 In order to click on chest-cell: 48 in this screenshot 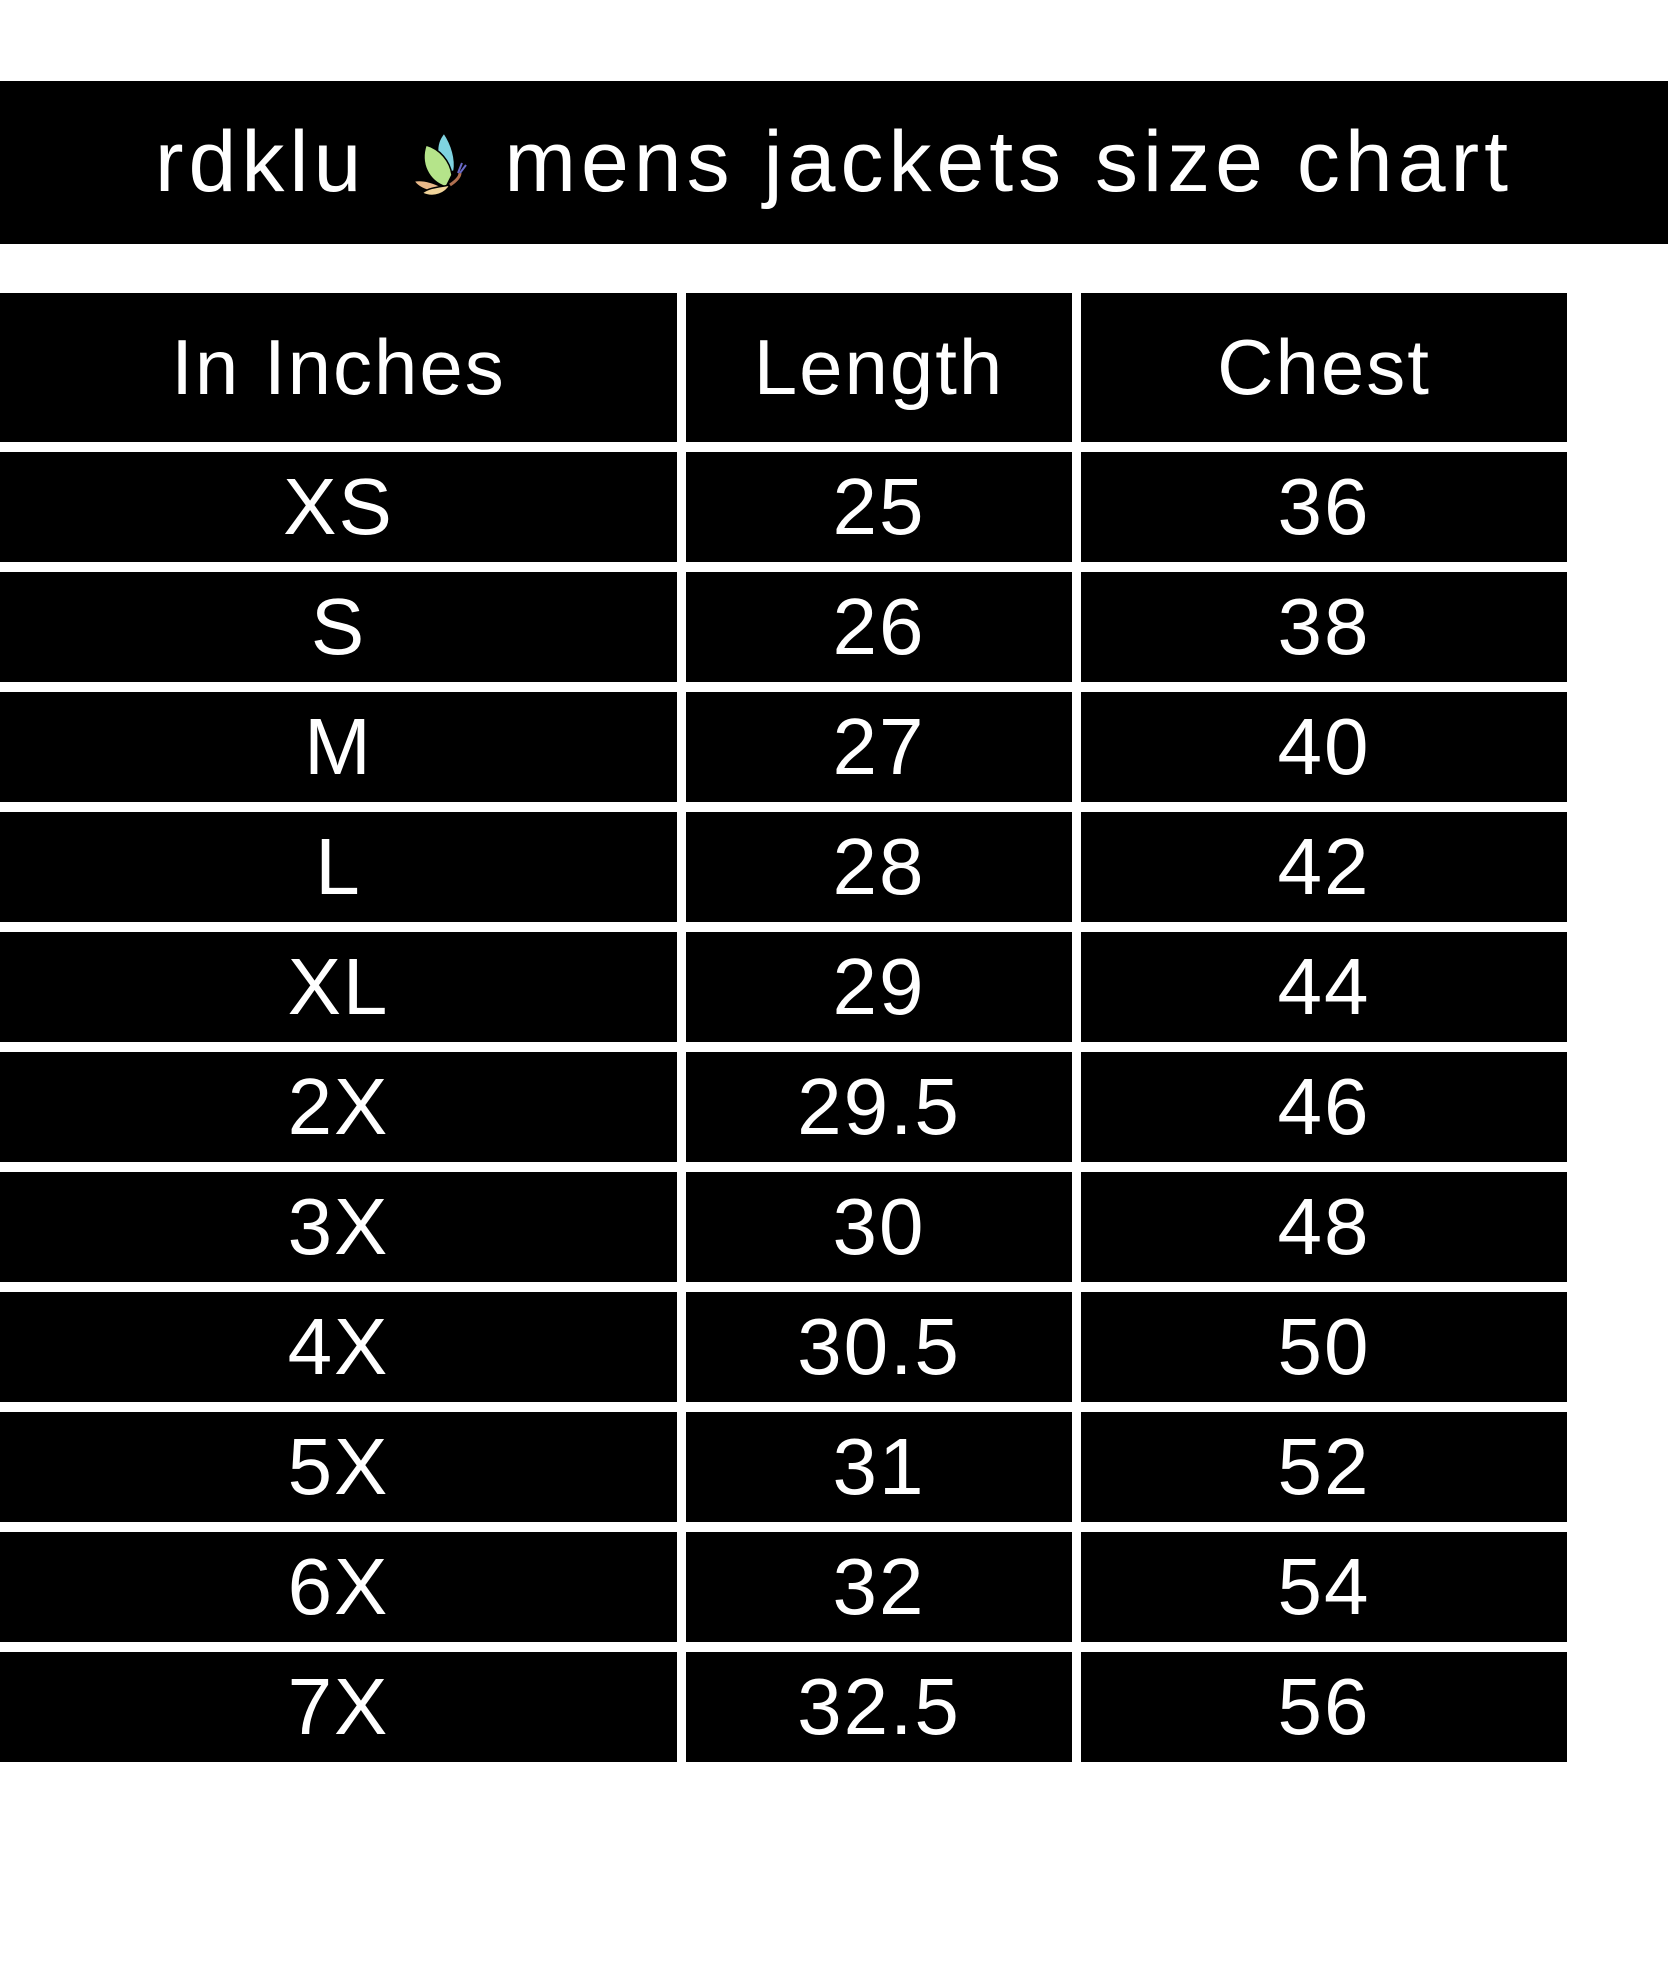, I will do `click(1324, 1227)`.